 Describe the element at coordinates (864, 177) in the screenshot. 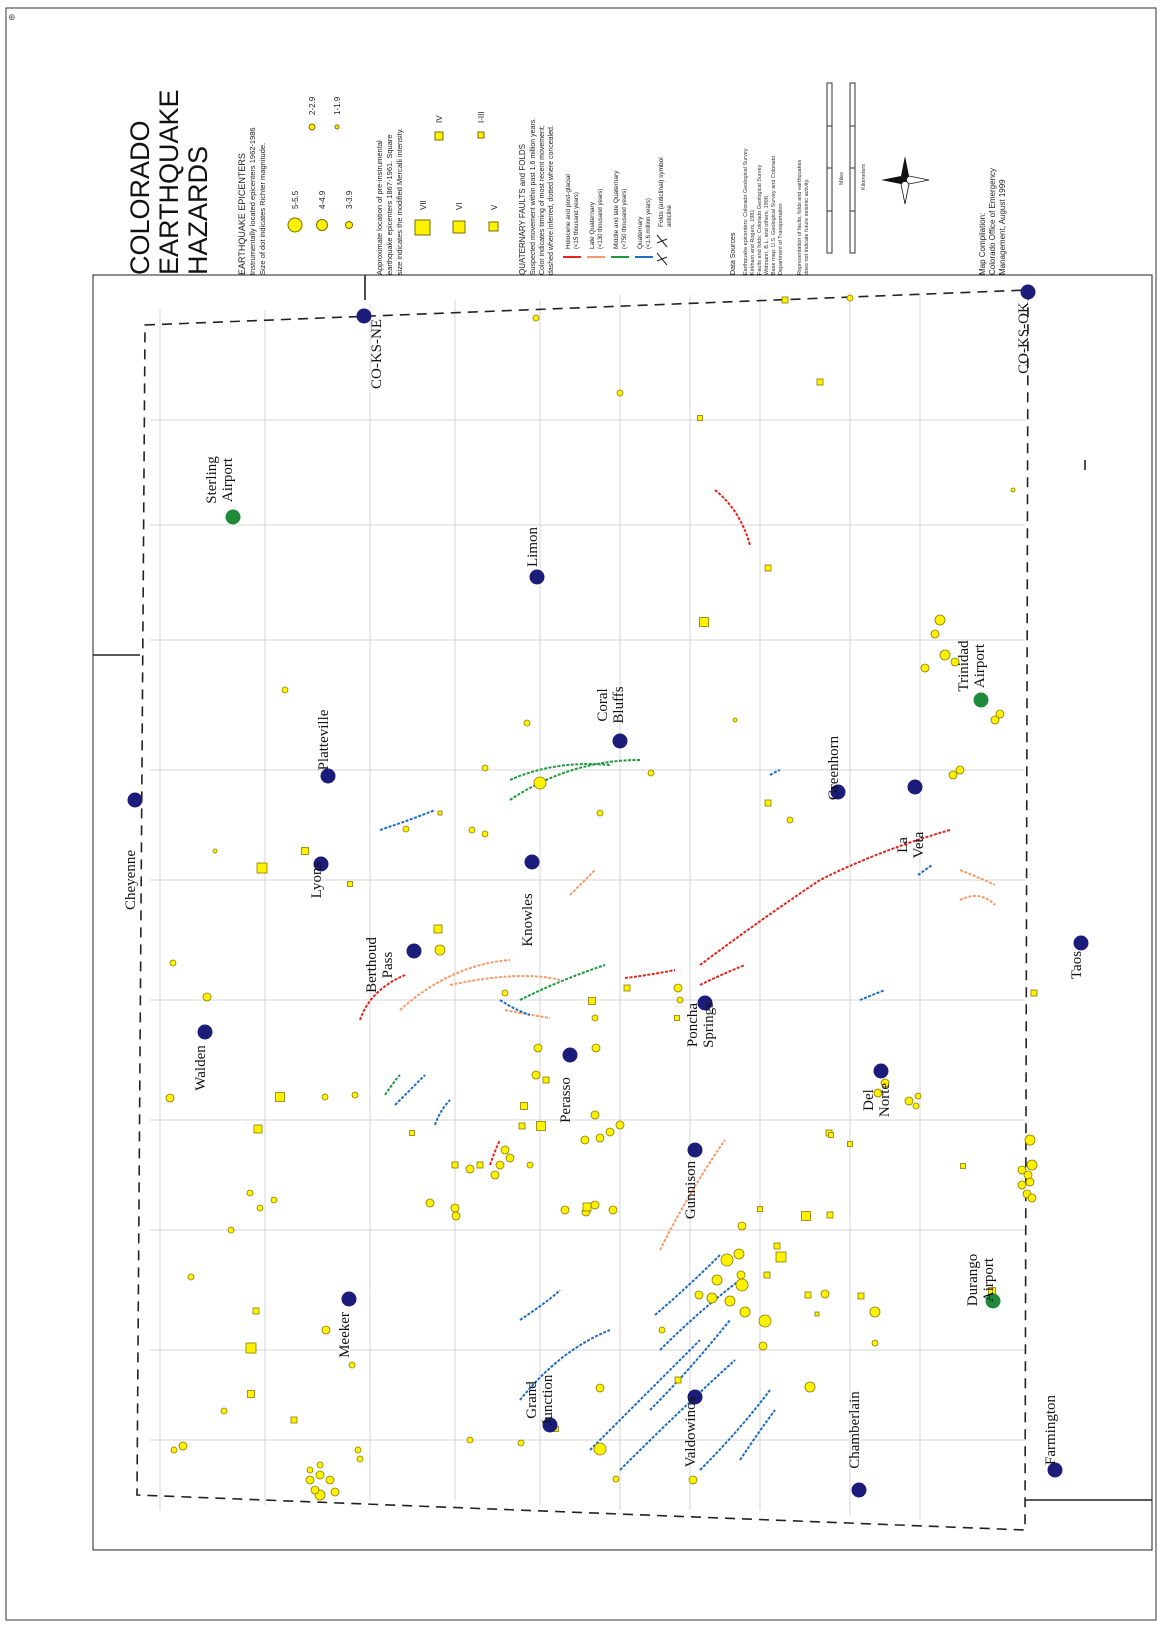

I see `scale-km-label: Kilometers` at that location.